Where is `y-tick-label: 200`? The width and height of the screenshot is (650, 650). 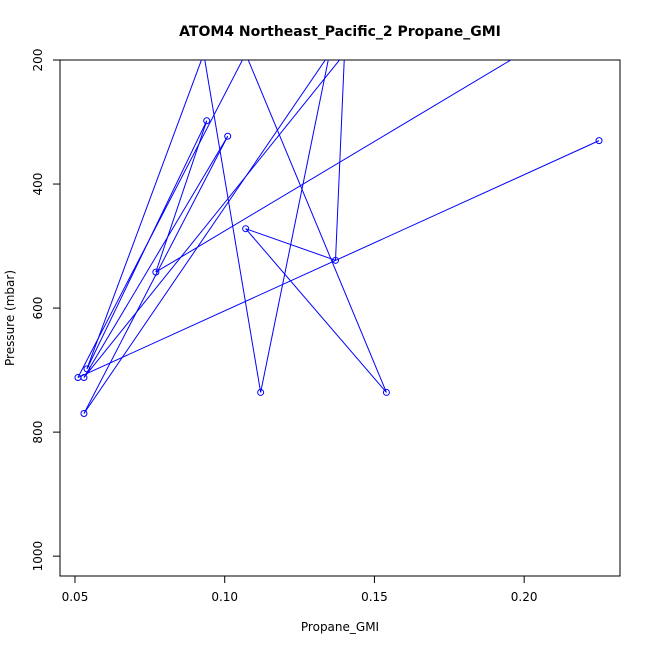 y-tick-label: 200 is located at coordinates (38, 60).